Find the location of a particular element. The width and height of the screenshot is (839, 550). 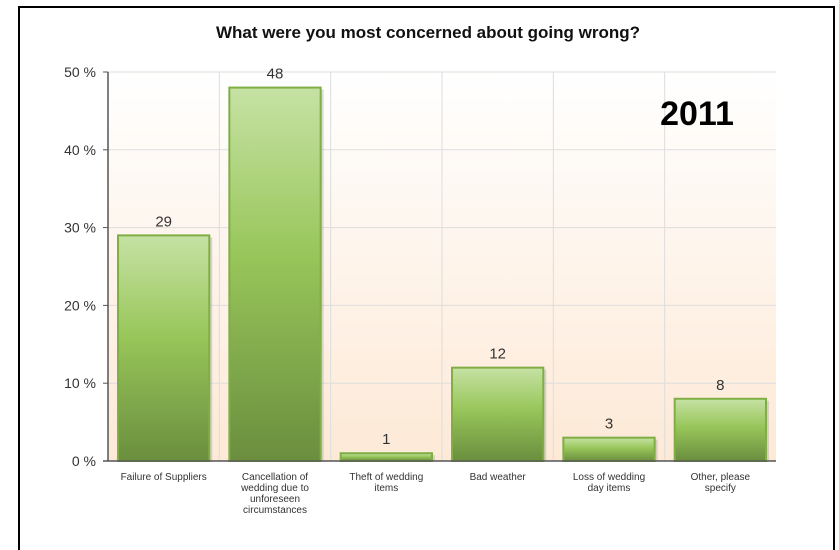

x-category-label-line: Theft of wedding is located at coordinates (386, 477).